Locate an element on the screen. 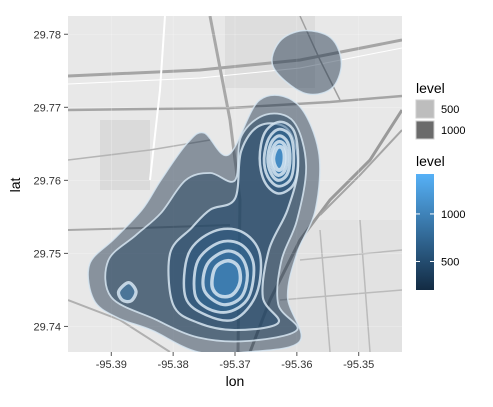 Image resolution: width=493 pixels, height=407 pixels. x-tick-label: -95.37 is located at coordinates (234, 365).